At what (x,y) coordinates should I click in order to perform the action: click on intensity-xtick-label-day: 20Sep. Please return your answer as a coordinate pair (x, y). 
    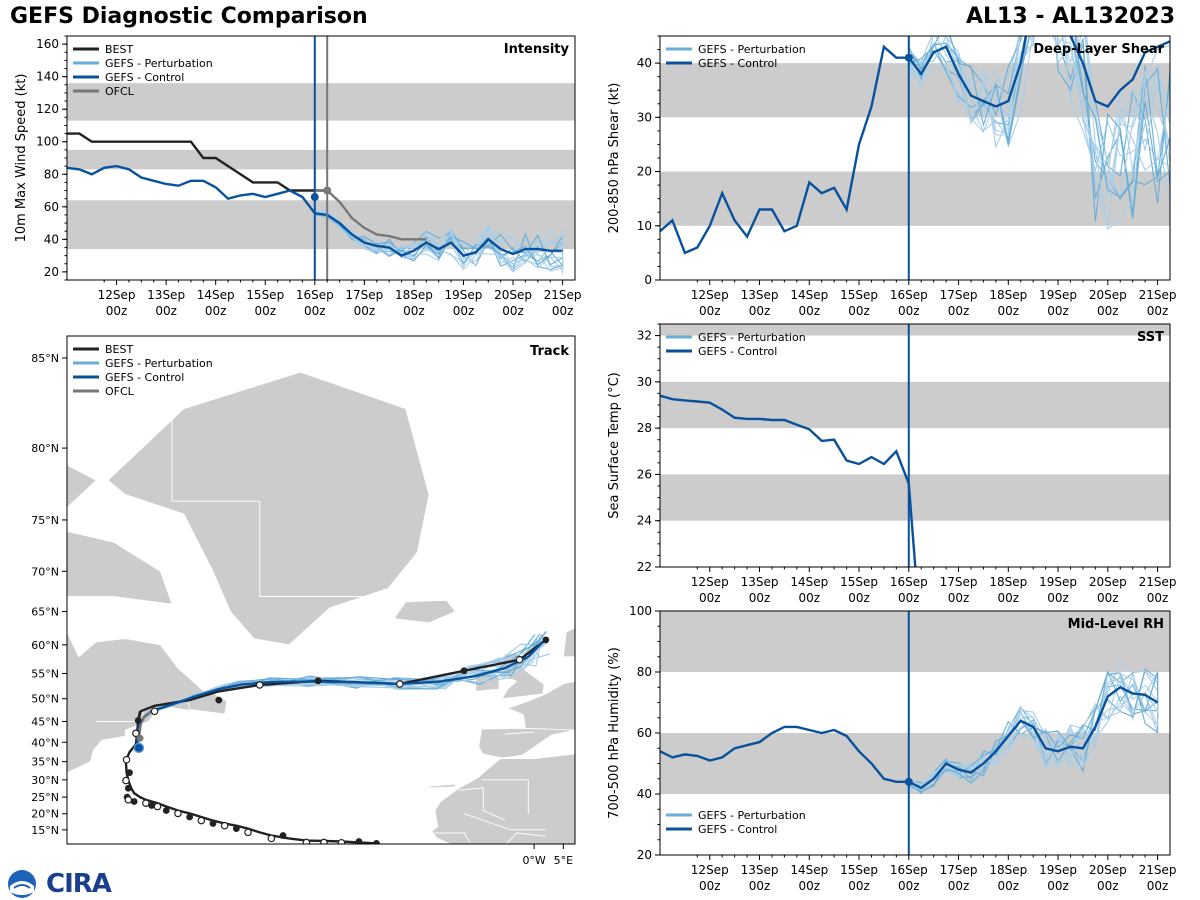
    Looking at the image, I should click on (513, 295).